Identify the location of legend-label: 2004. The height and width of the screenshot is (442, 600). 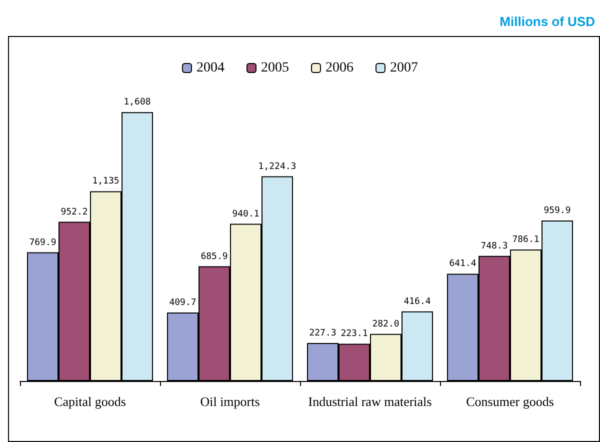
(210, 68).